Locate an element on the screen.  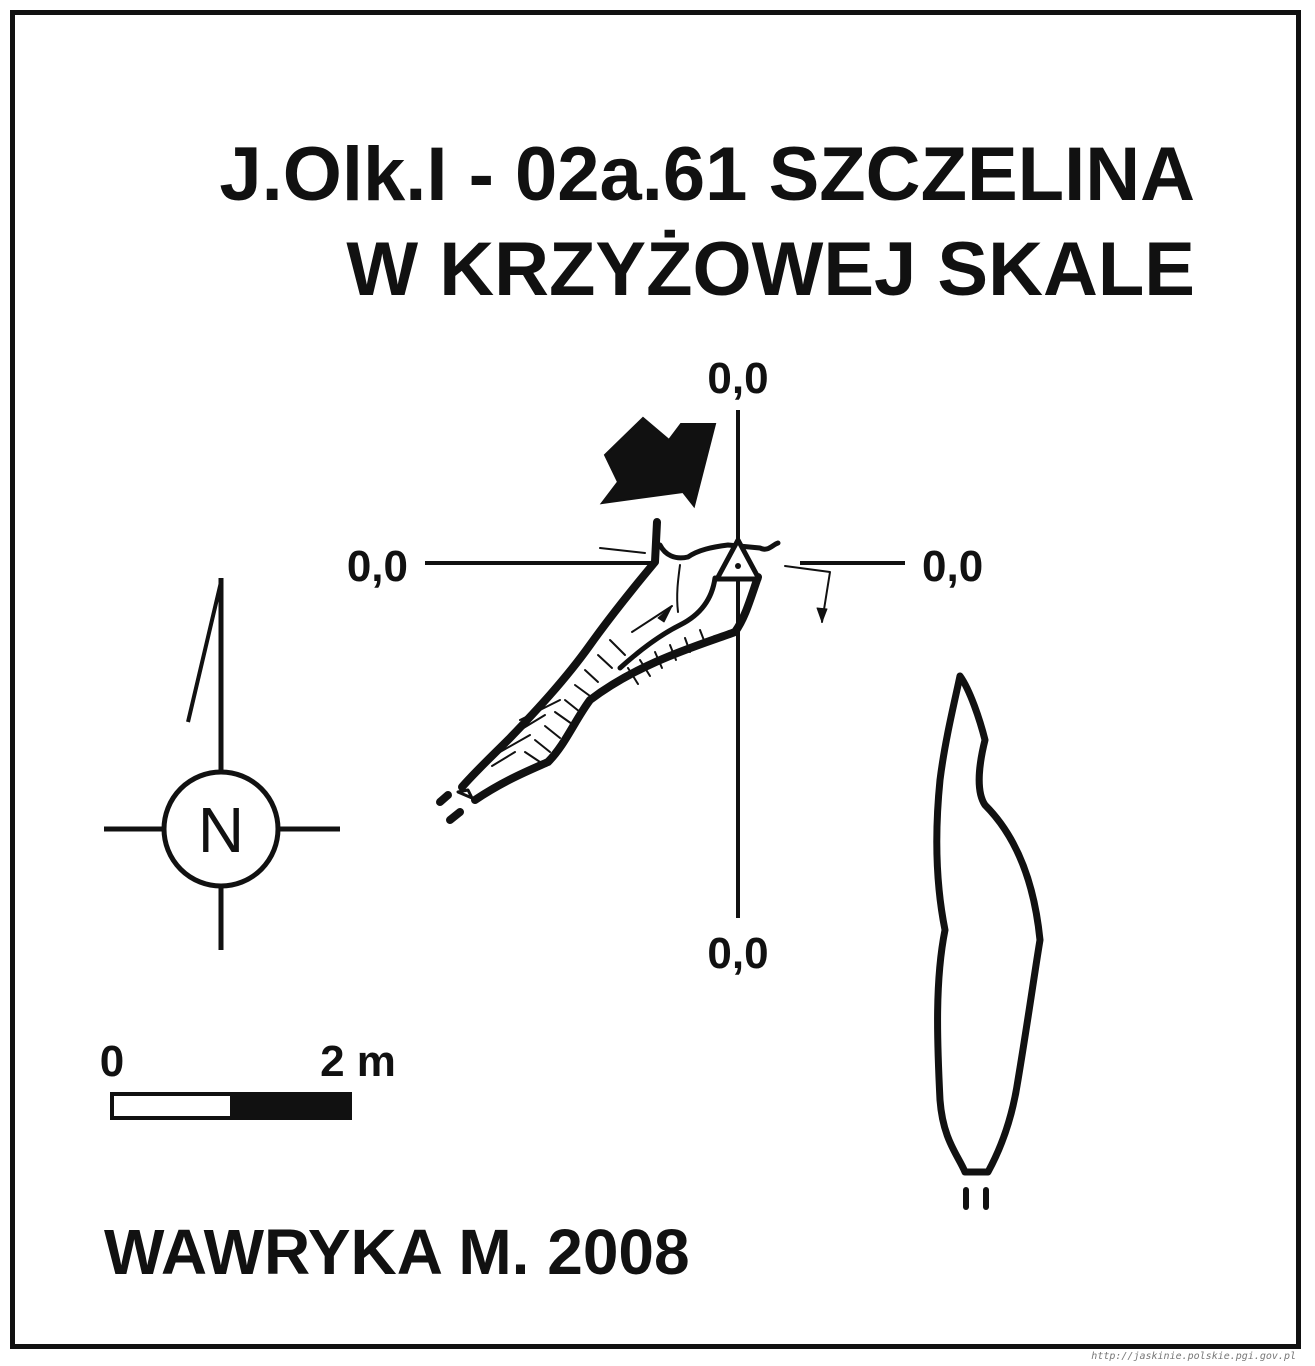
north-arrow-icon is located at coordinates (222, 764).